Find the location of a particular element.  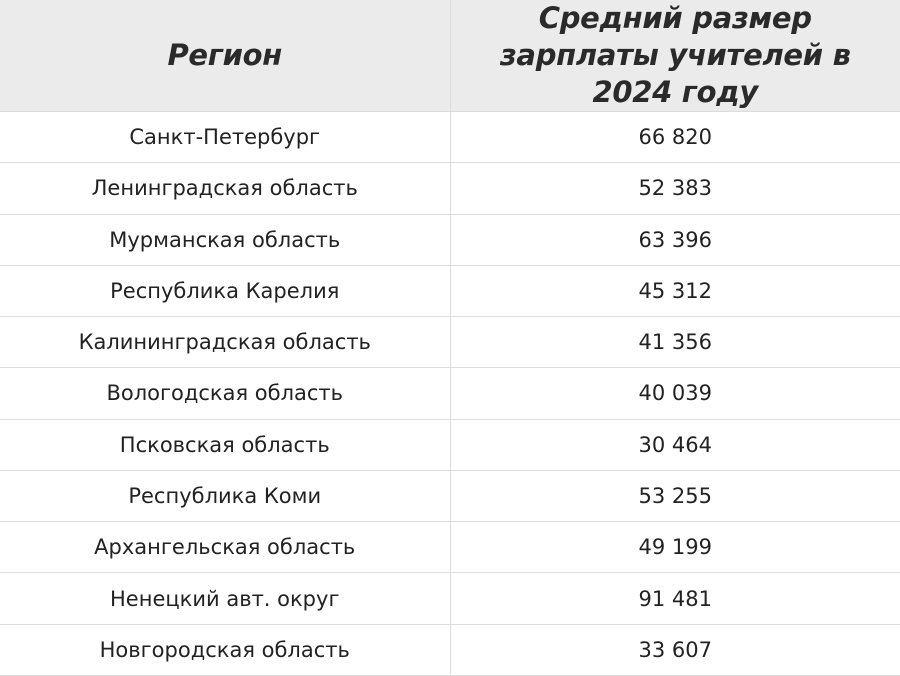

table-row: Вологодская область 40 039 is located at coordinates (450, 393).